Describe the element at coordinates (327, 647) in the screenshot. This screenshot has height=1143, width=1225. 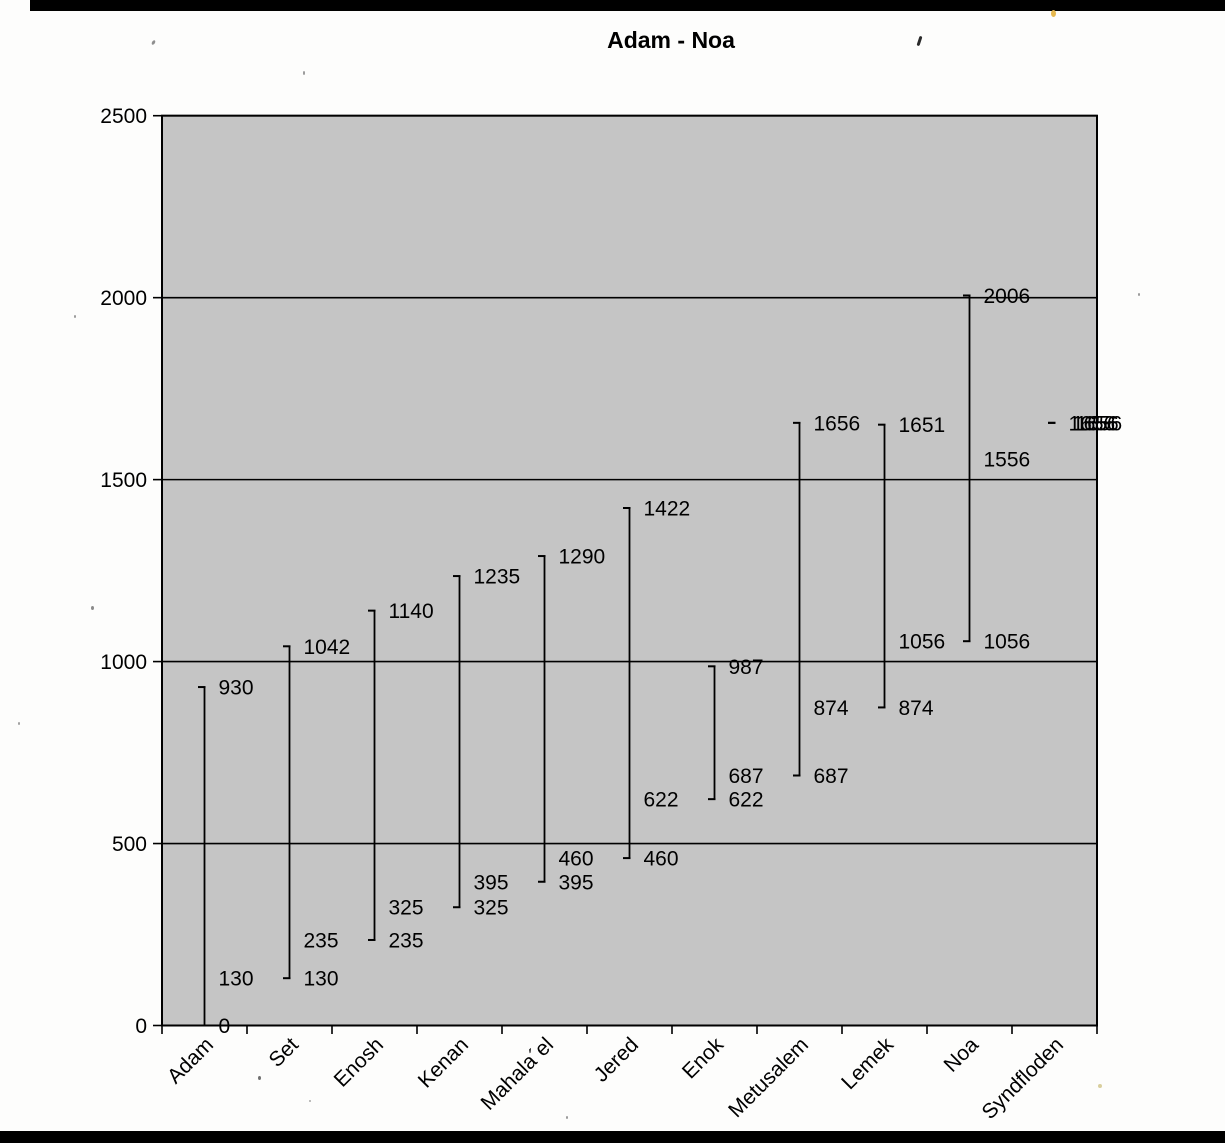
I see `data-label: 1042` at that location.